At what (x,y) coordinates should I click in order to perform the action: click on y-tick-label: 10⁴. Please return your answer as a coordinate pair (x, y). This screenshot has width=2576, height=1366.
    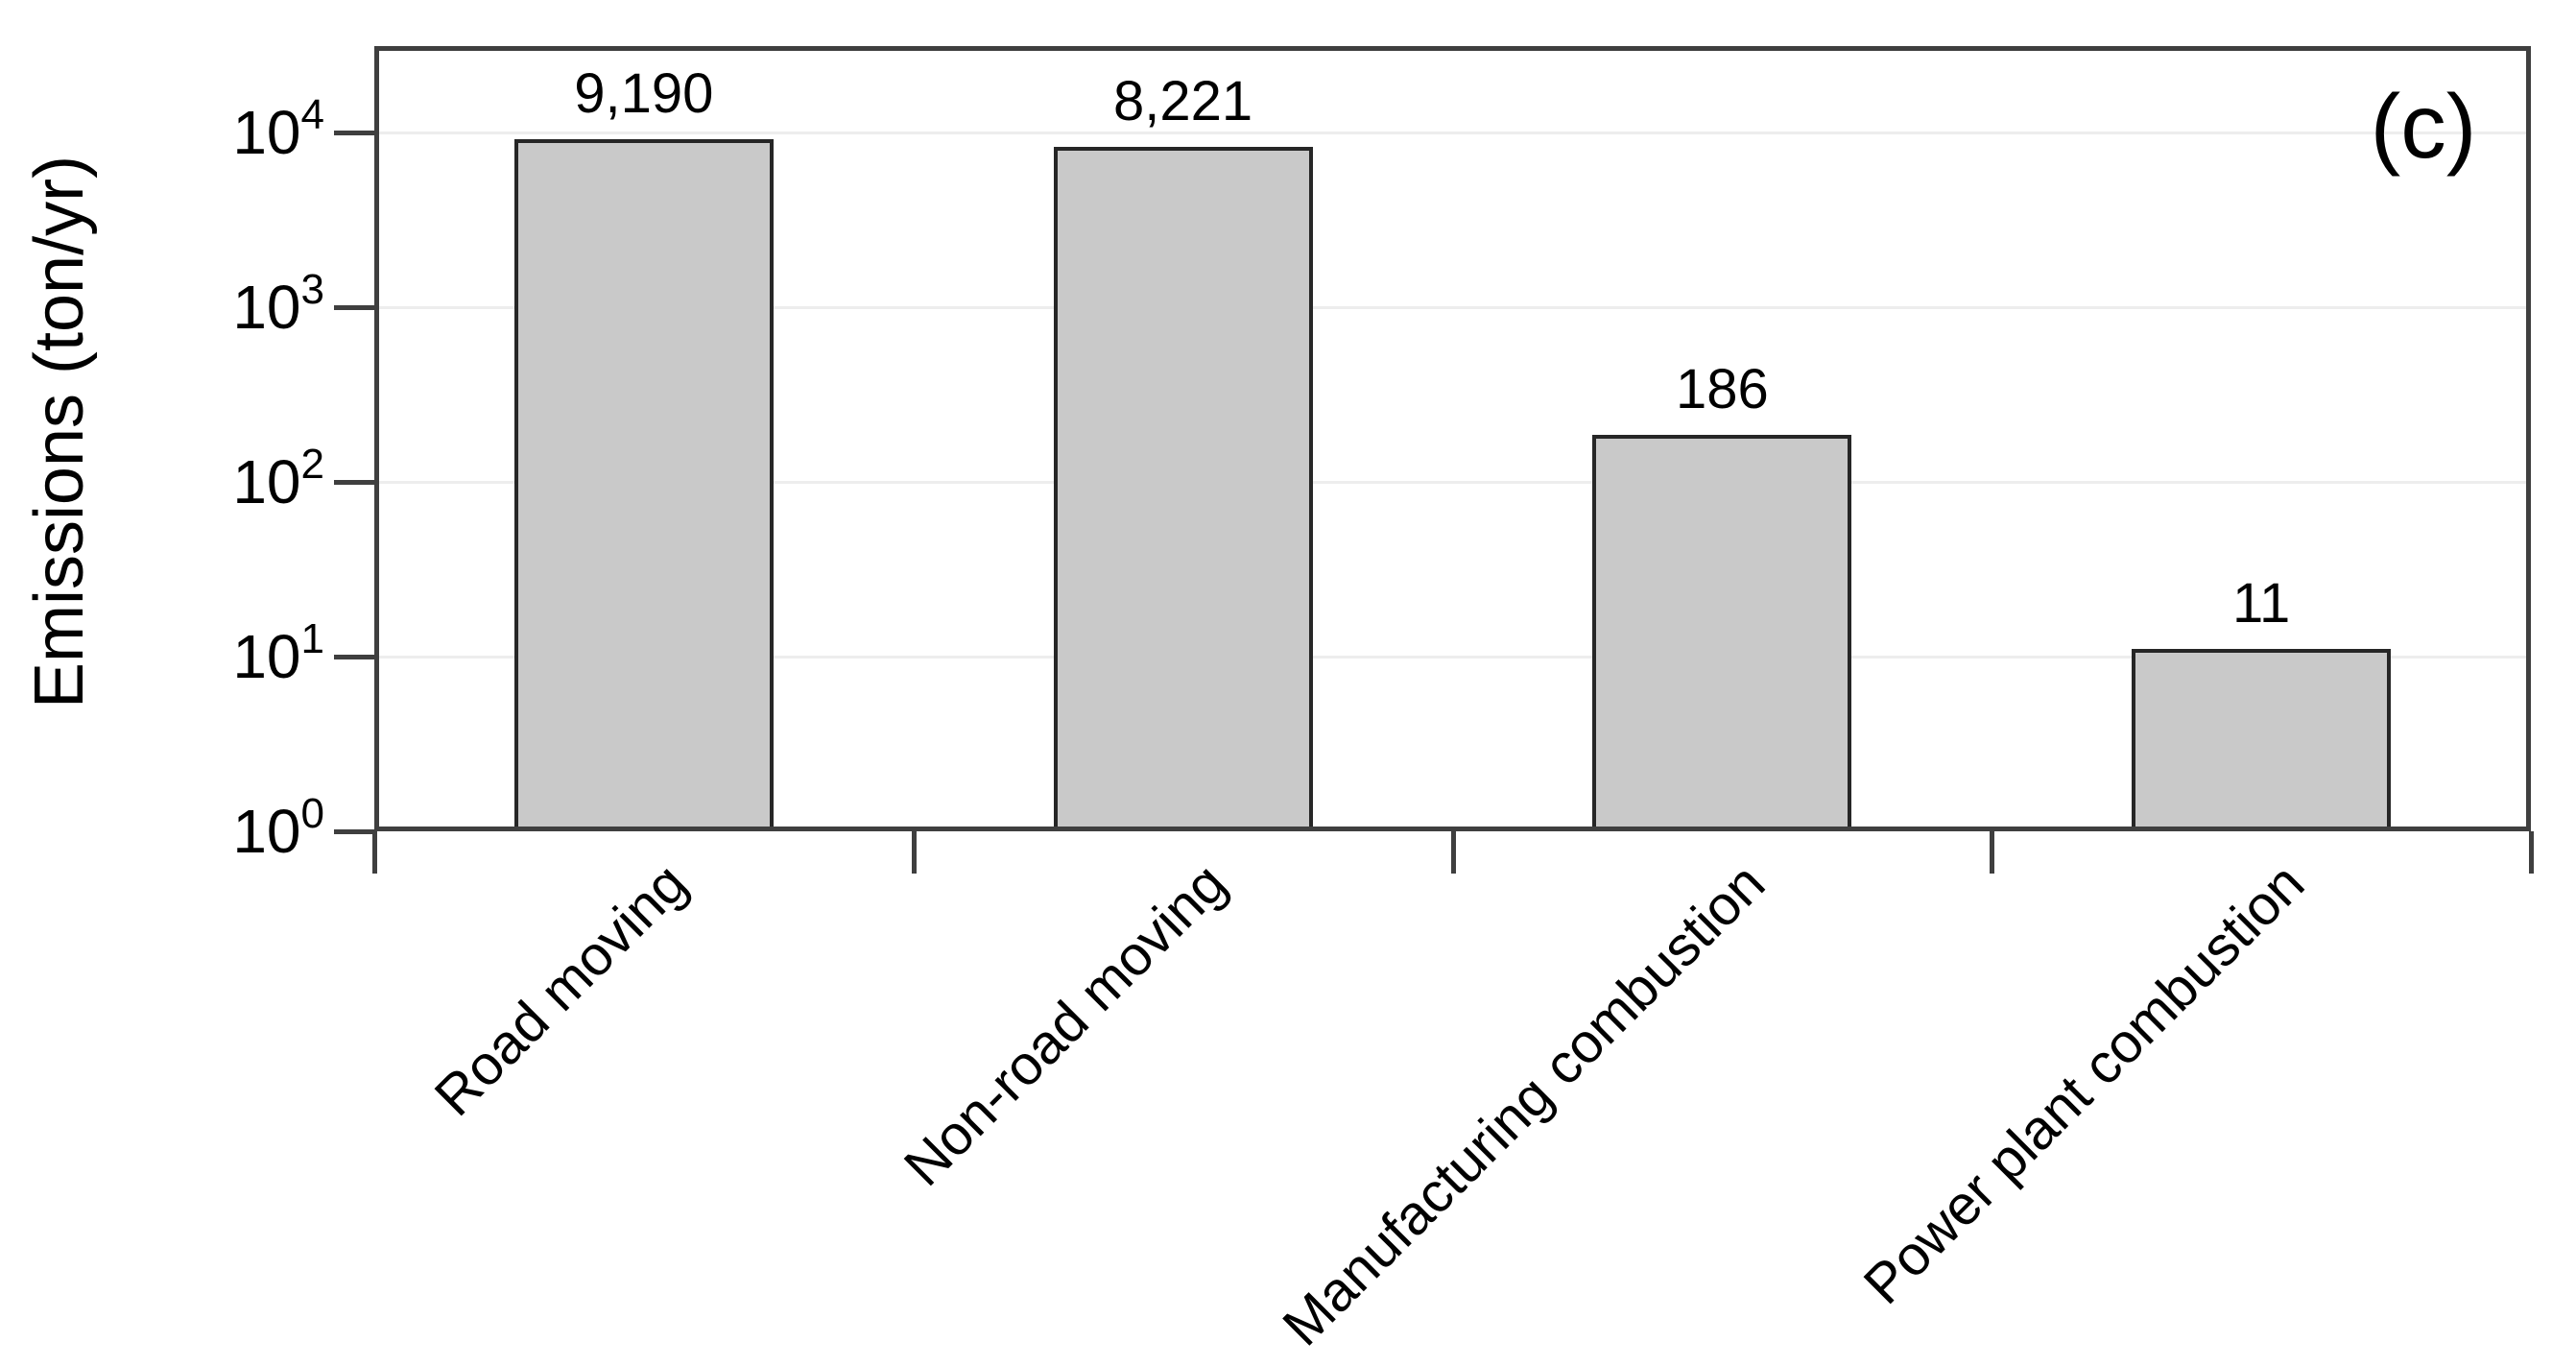
    Looking at the image, I should click on (278, 129).